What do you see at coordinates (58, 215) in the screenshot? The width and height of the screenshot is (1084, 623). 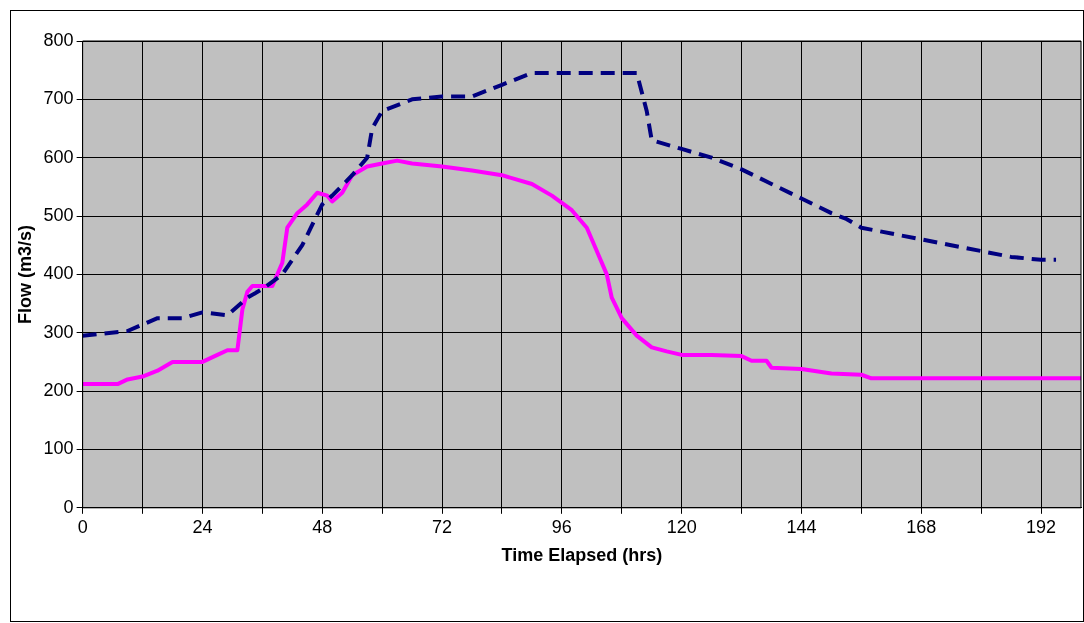 I see `y-tick-label: 500` at bounding box center [58, 215].